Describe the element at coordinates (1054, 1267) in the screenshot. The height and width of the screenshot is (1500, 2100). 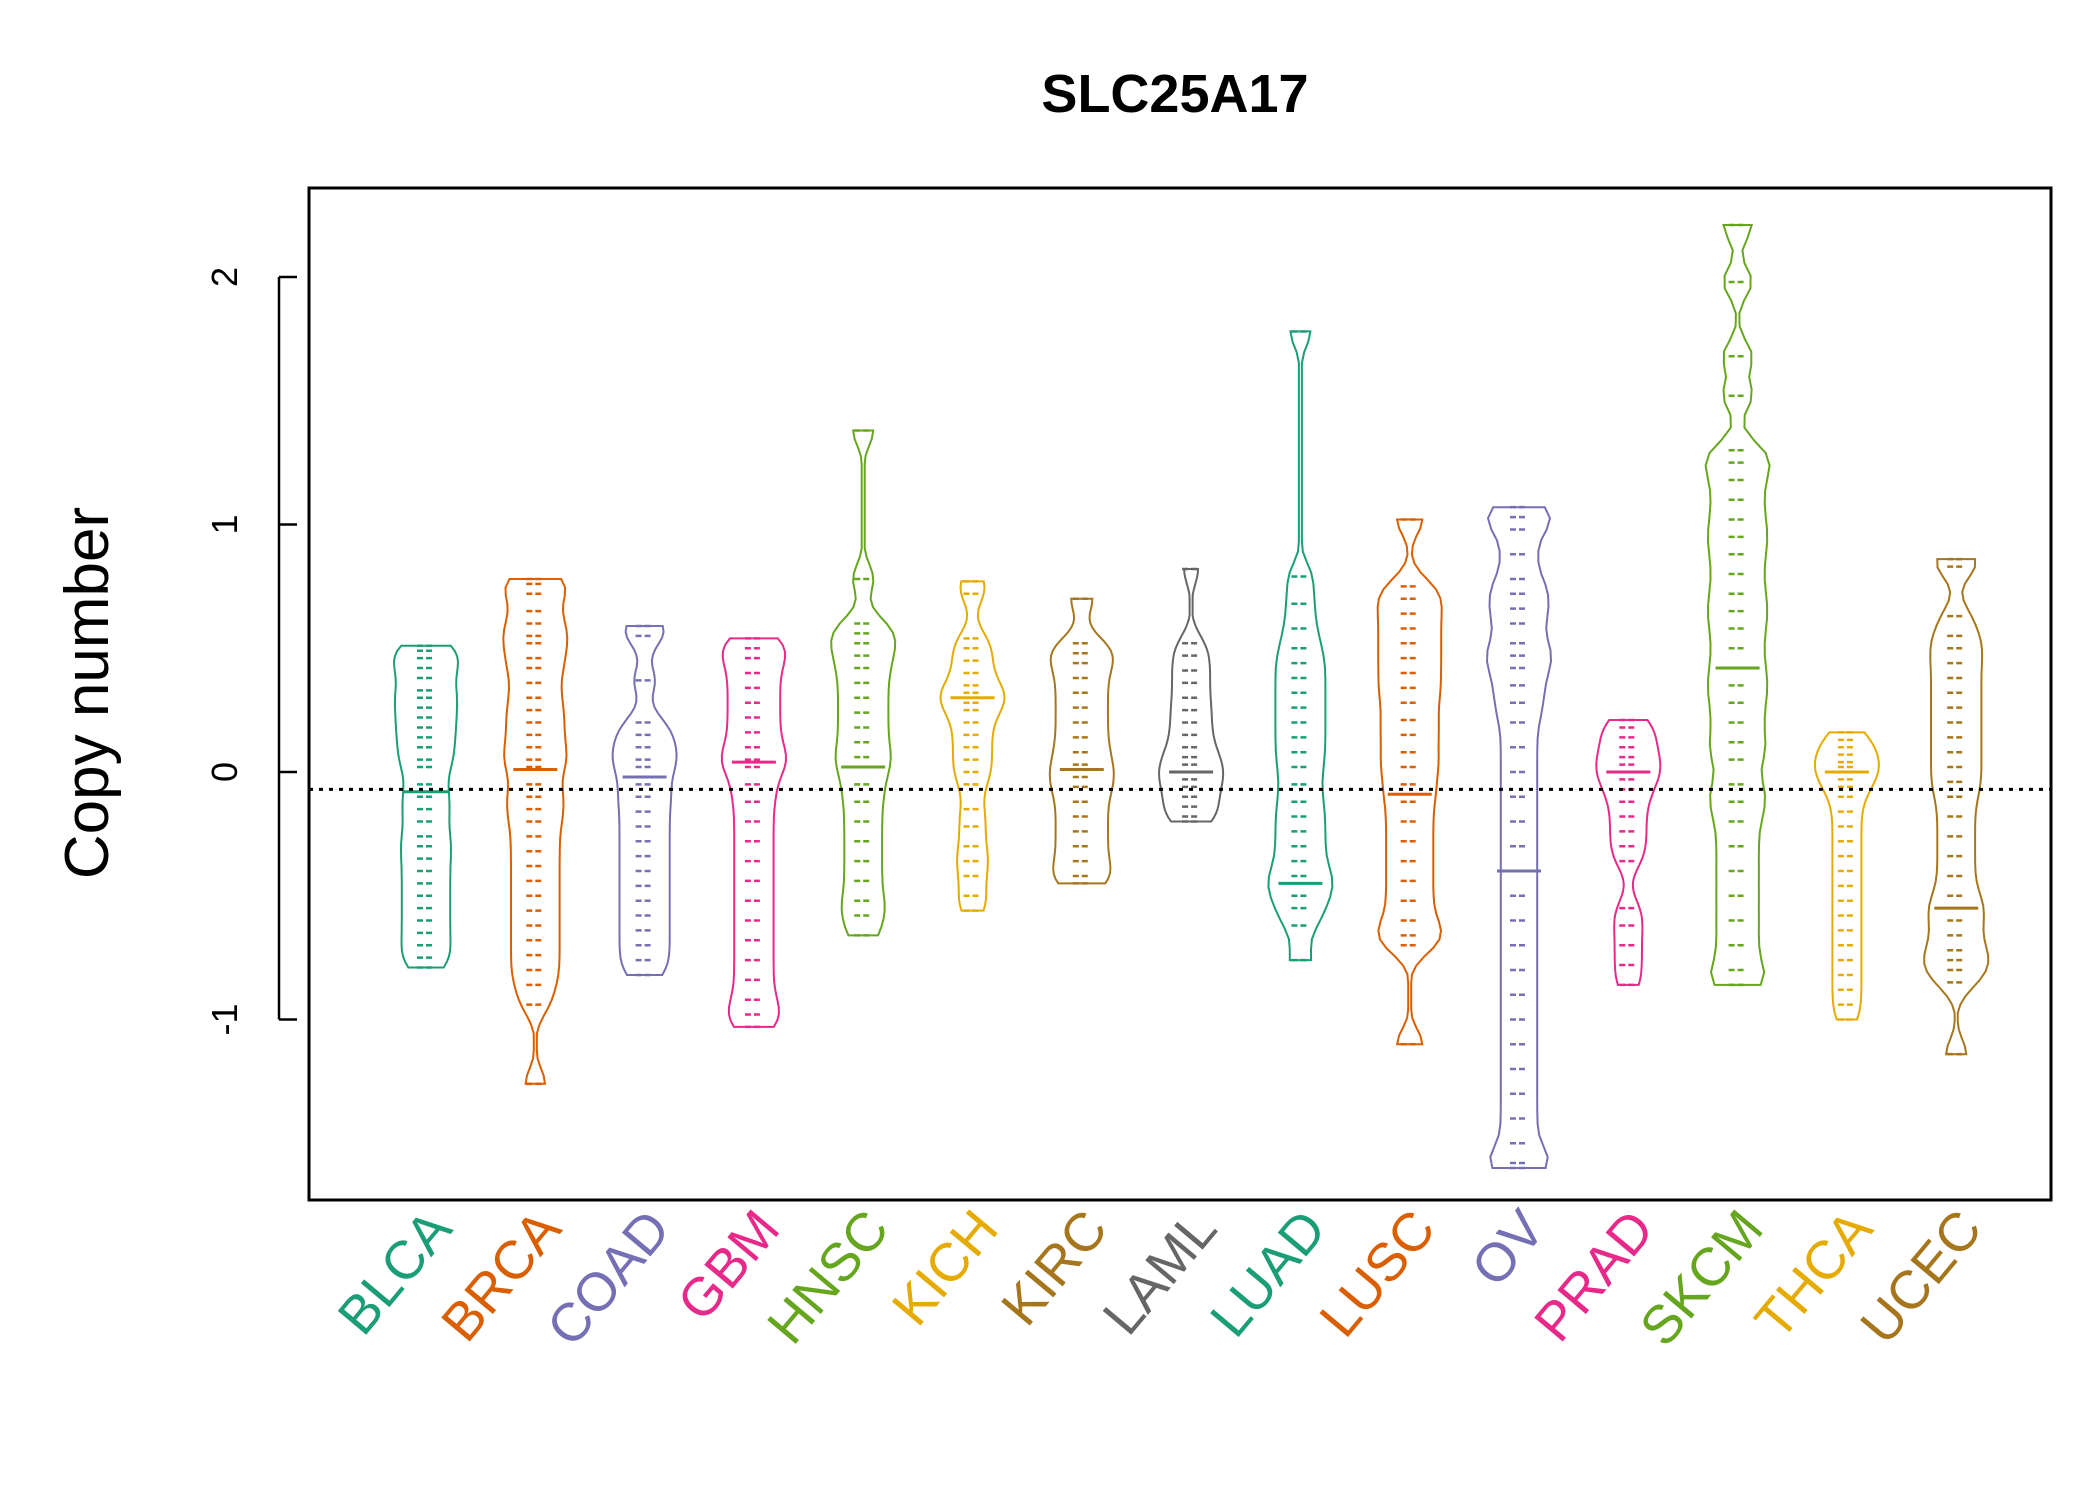
I see `x-tick-label: KIRC` at that location.